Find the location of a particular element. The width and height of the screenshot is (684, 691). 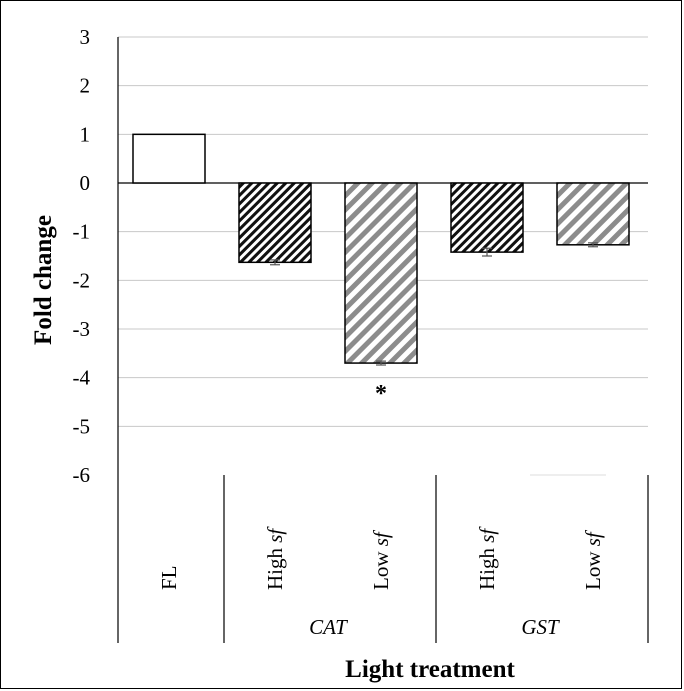

y-tick-label: -1 is located at coordinates (82, 232).